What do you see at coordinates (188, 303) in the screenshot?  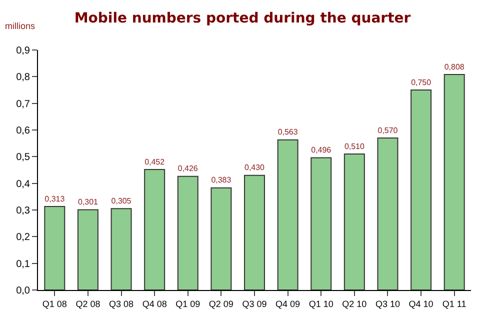 I see `x-tick-label: Q1 09` at bounding box center [188, 303].